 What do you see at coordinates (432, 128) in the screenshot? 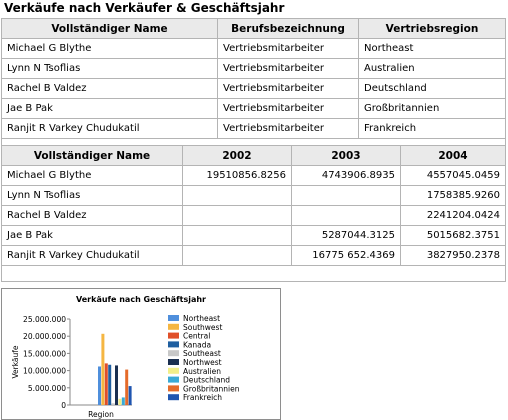
I see `cell-sales-region: Frankreich` at bounding box center [432, 128].